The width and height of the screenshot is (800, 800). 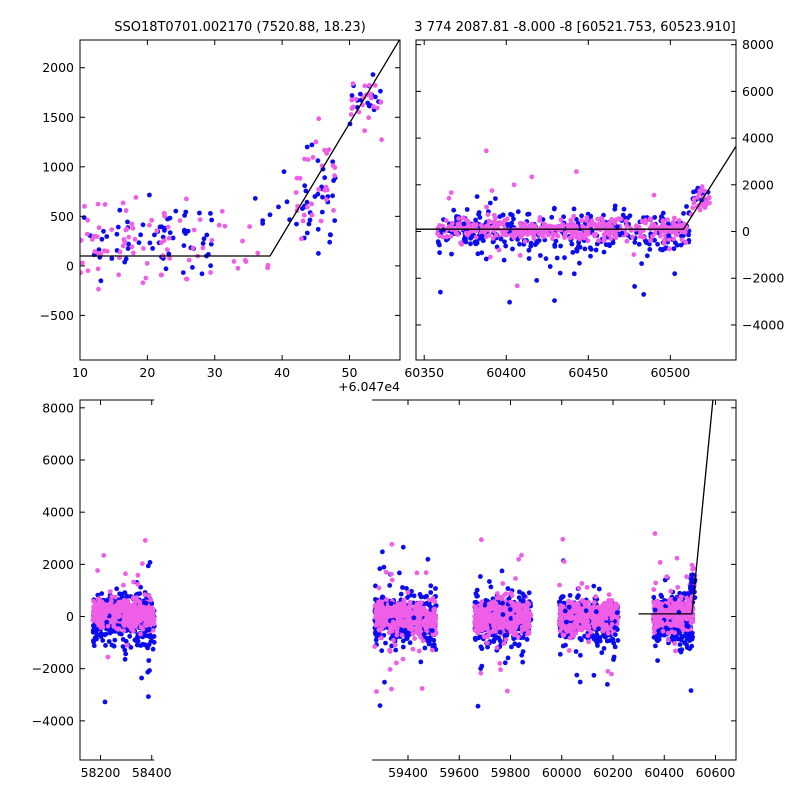 What do you see at coordinates (58, 460) in the screenshot?
I see `y-tick-label: 6000` at bounding box center [58, 460].